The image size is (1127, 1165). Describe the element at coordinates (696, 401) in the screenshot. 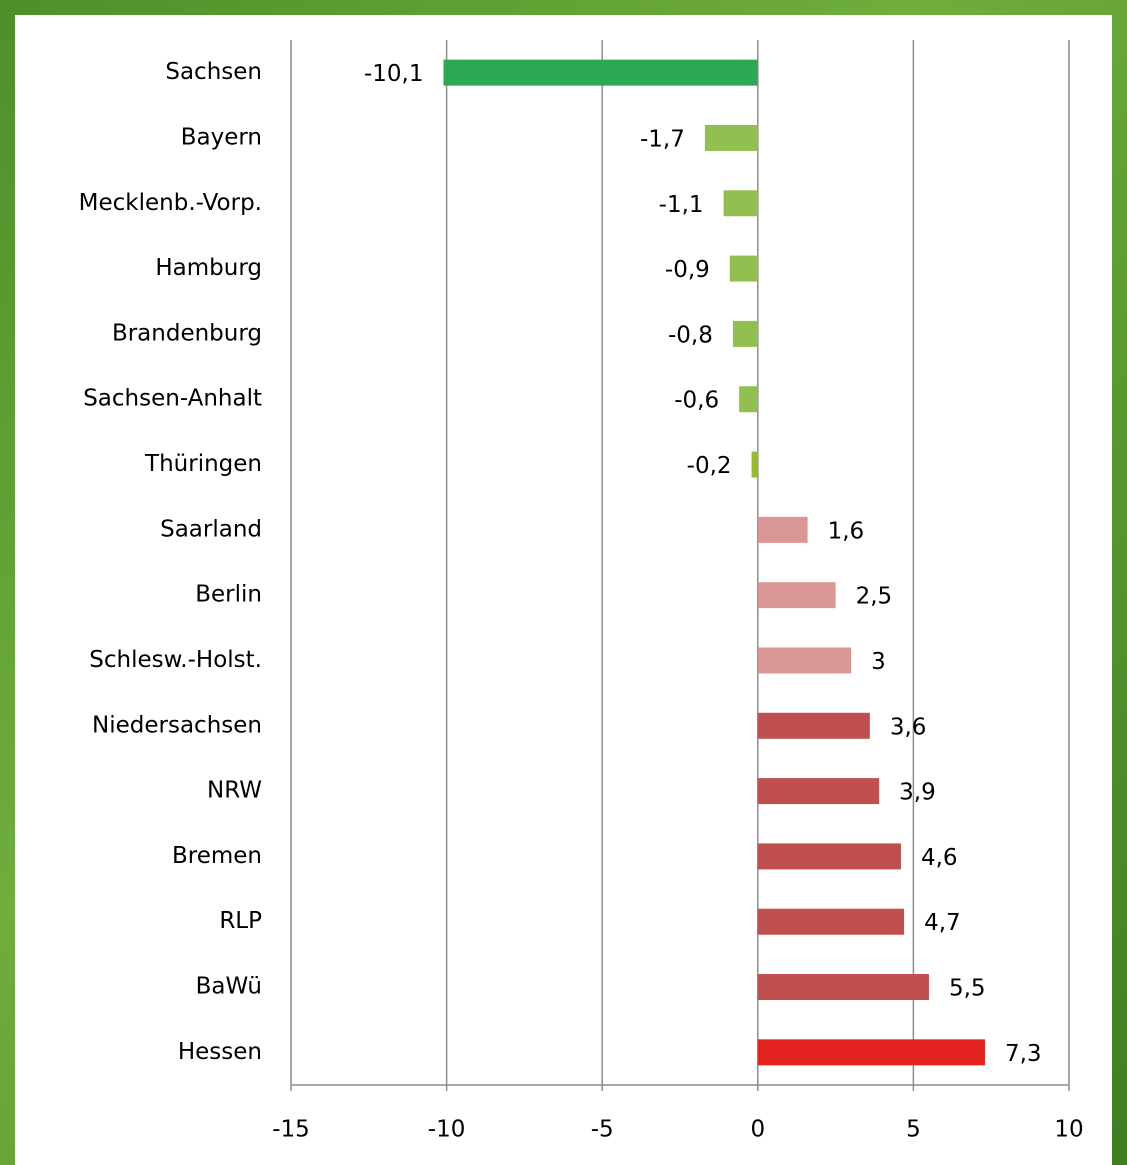

I see `value-label: -0,6` at that location.